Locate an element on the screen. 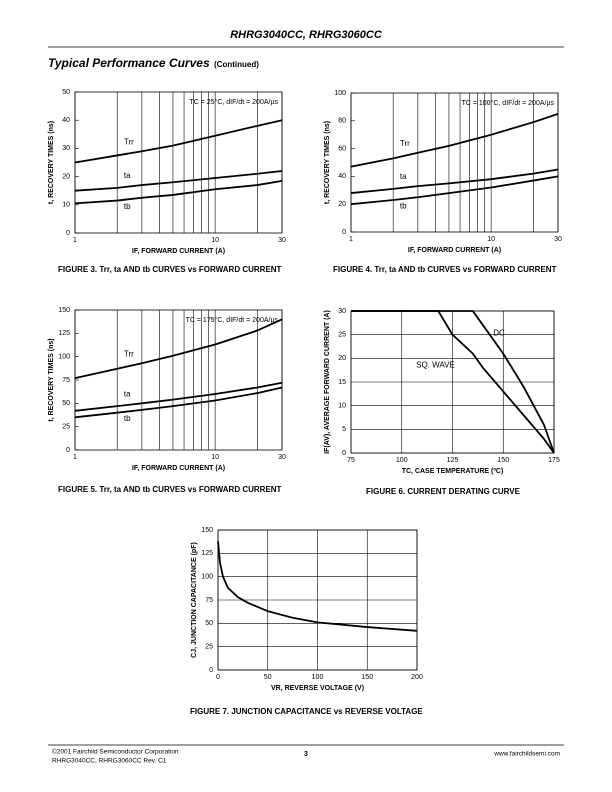 Image resolution: width=612 pixels, height=792 pixels. plot-annotation: TC = 100°C, dIF/dt = 200A/µs is located at coordinates (508, 103).